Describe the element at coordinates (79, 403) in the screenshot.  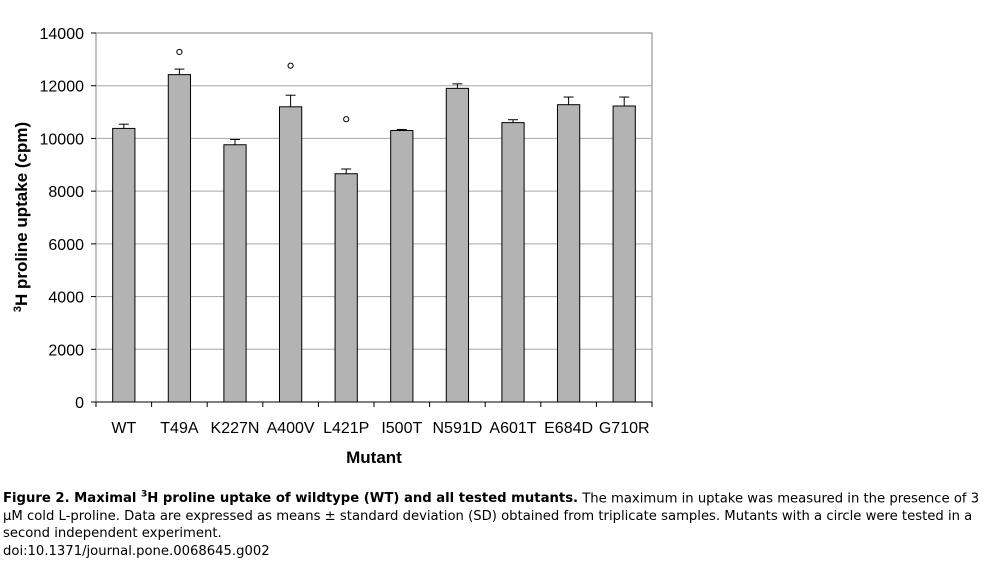
I see `y-tick-label: 0` at that location.